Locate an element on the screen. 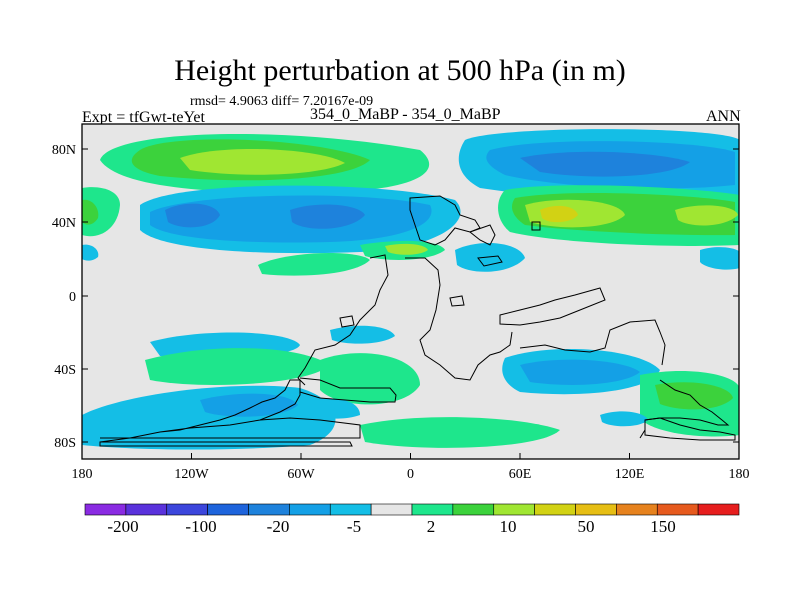 The image size is (800, 600). colorbar-label-2: -20 is located at coordinates (278, 526).